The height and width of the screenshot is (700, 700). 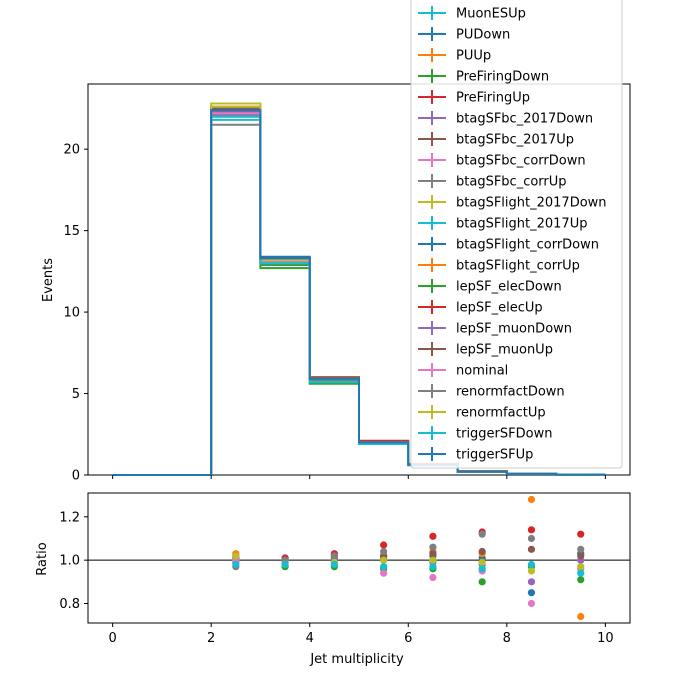 I want to click on legend-entry: renormfactDown, so click(x=491, y=392).